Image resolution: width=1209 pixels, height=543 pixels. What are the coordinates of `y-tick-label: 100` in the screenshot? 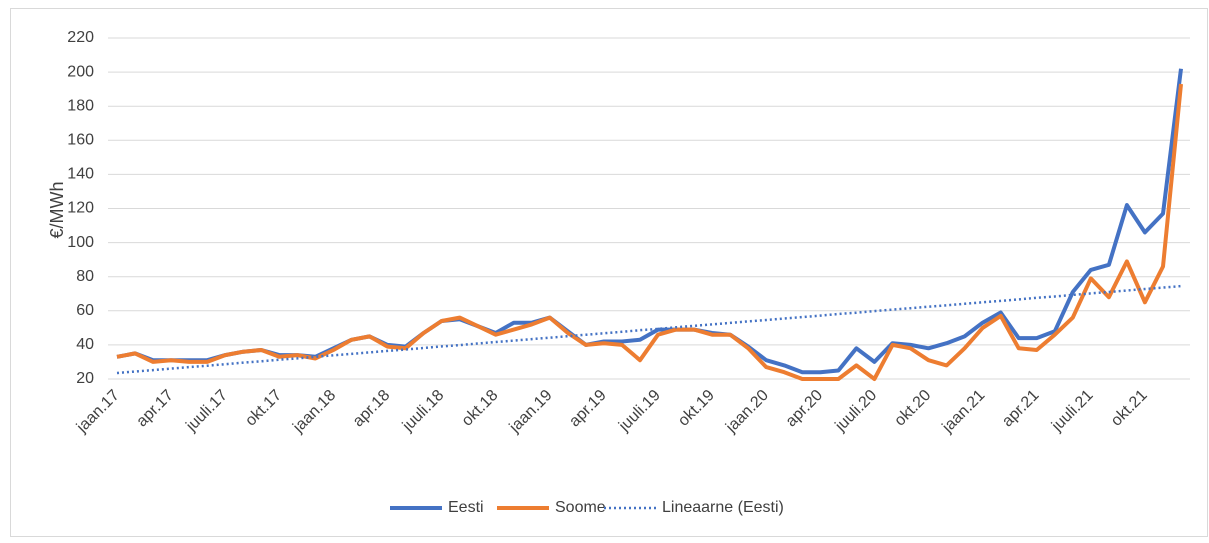 It's located at (80, 242).